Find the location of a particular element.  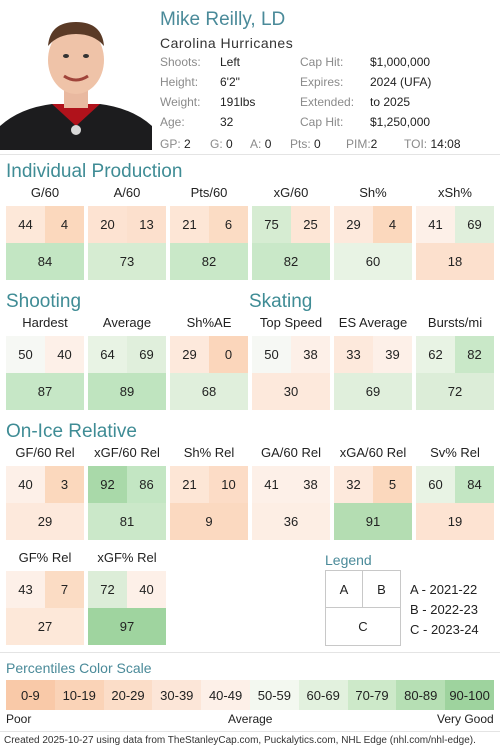

metric-cell-a-sh-ae: 29 is located at coordinates (189, 354).